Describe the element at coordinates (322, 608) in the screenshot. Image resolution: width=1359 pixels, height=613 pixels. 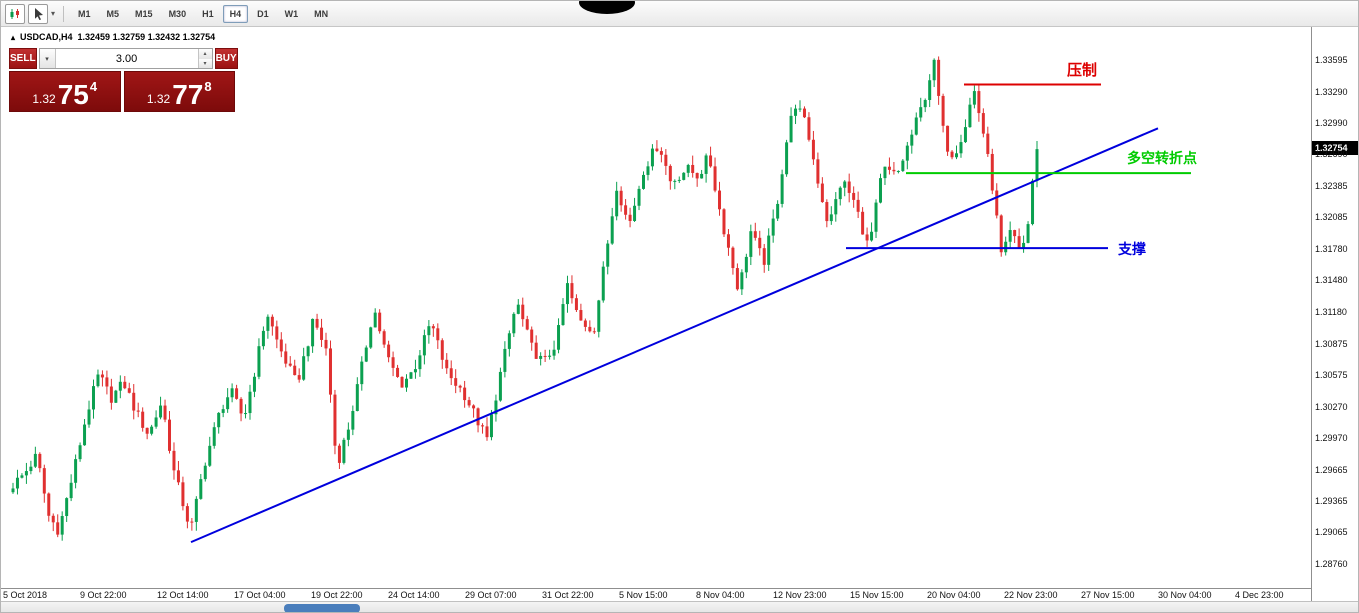
I see `scrollbar-thumb` at that location.